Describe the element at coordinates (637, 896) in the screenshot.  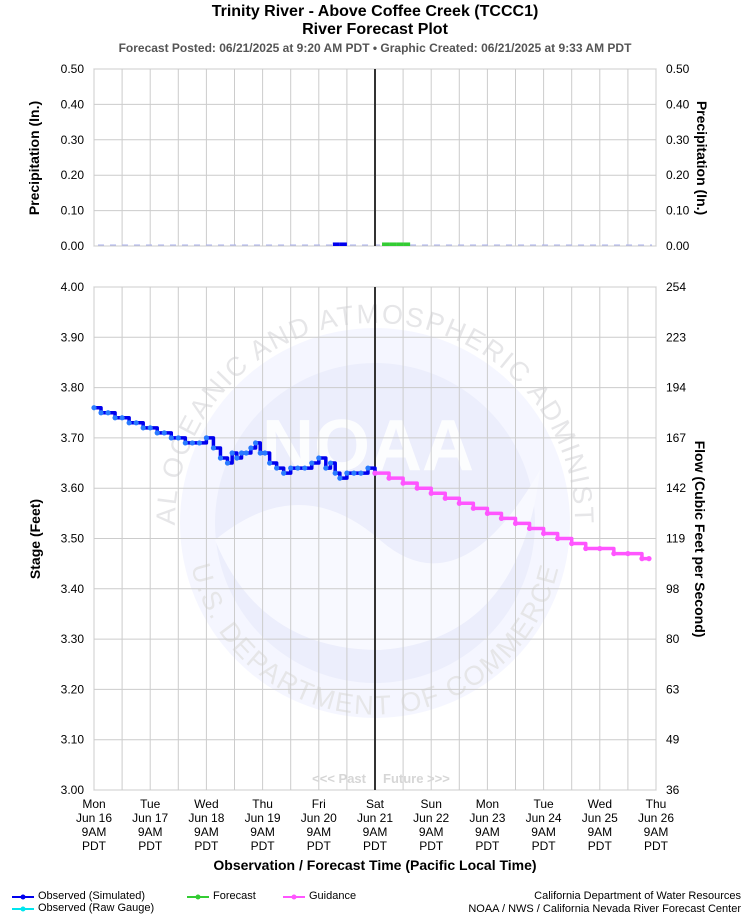
I see `credit-dwr: California Department of Water Resources` at that location.